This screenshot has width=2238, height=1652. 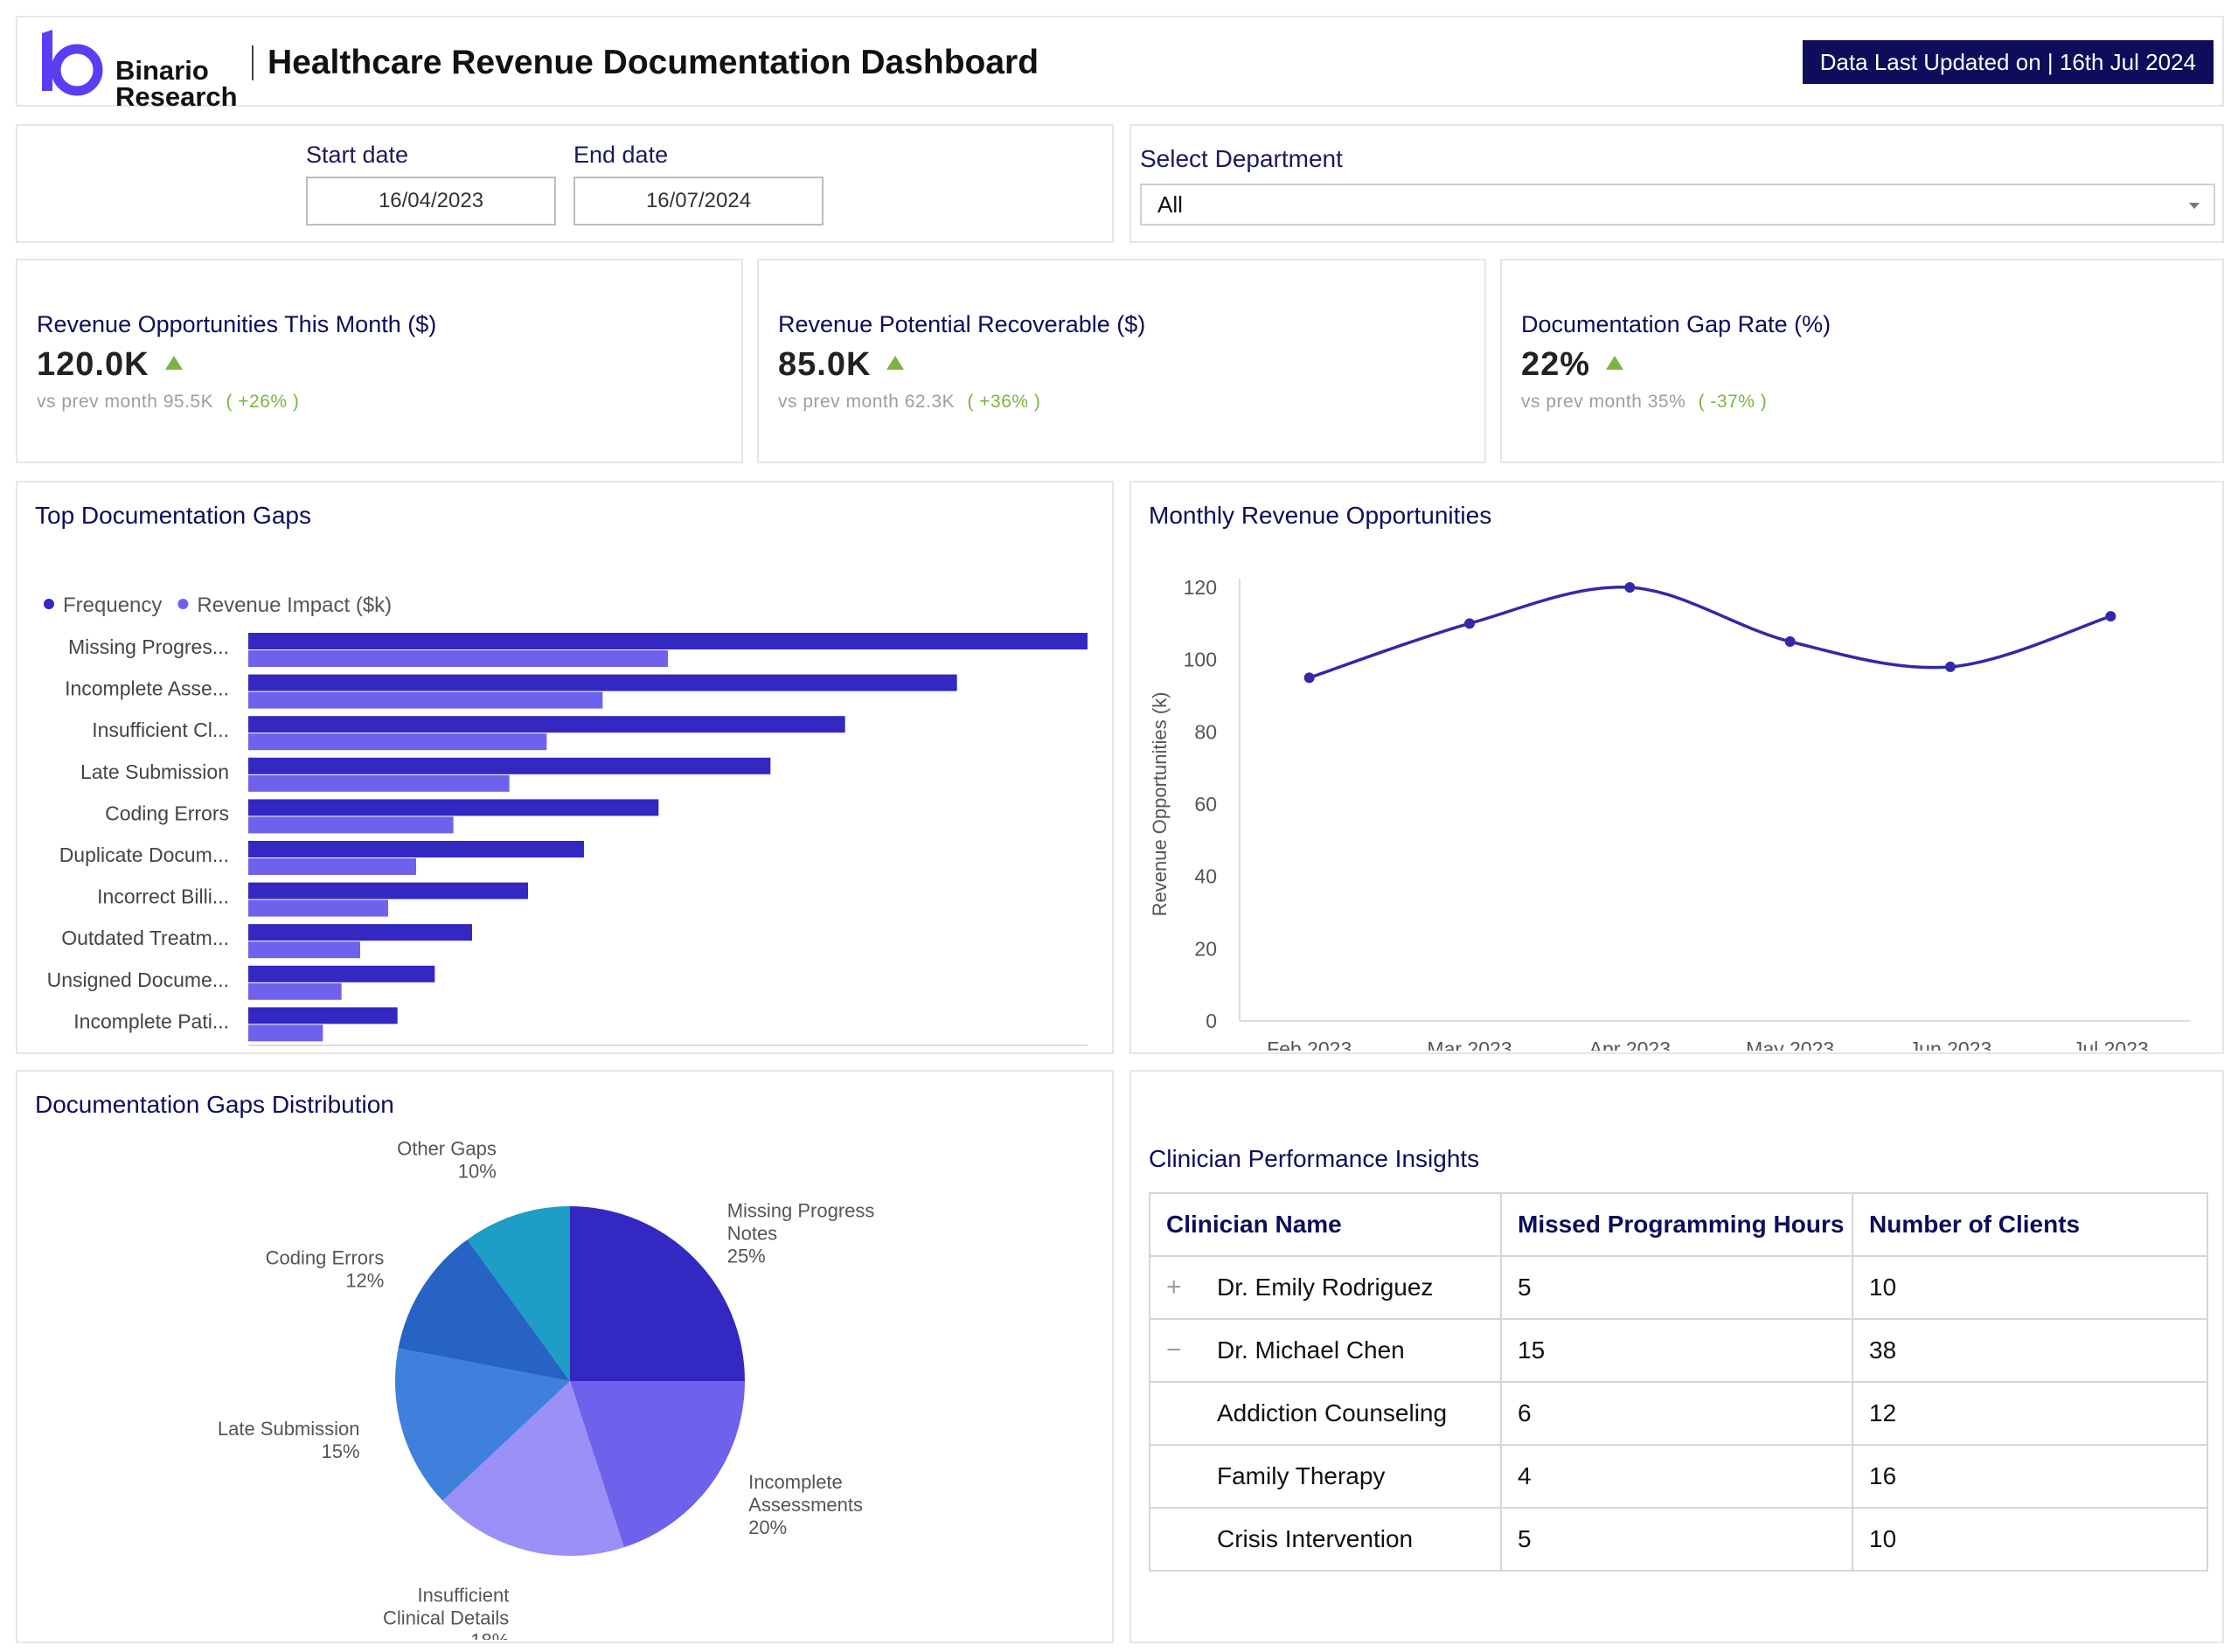 What do you see at coordinates (1677, 205) in the screenshot?
I see `department-select: All` at bounding box center [1677, 205].